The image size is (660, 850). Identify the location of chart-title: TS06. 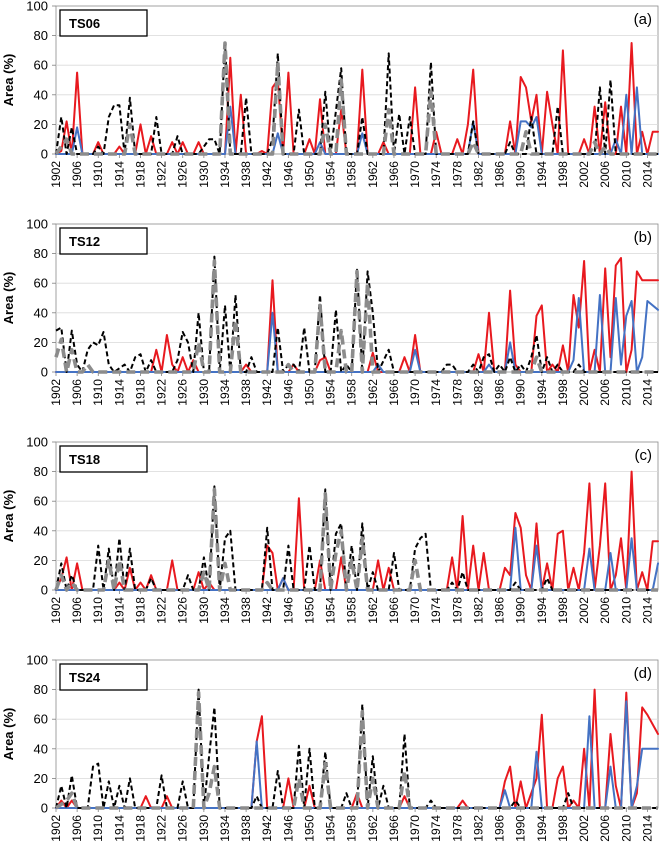
(84, 23).